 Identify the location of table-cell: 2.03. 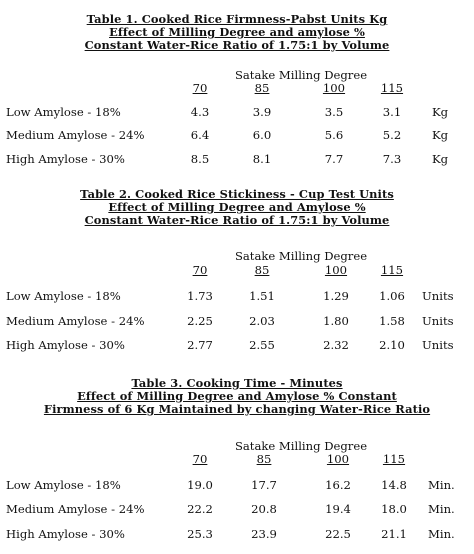
(262, 321).